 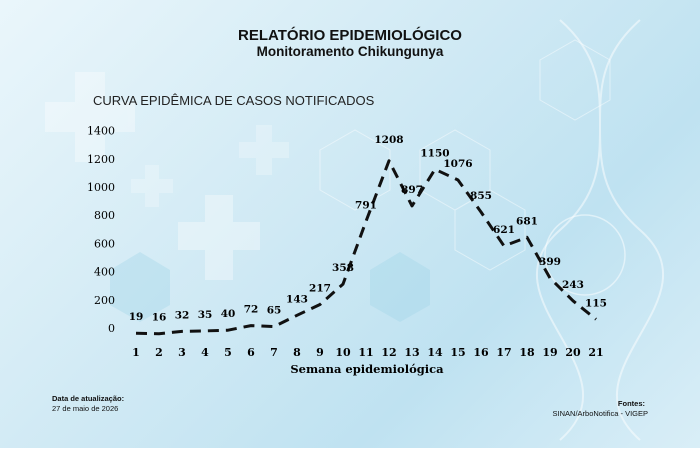 What do you see at coordinates (573, 285) in the screenshot?
I see `data-label: 243` at bounding box center [573, 285].